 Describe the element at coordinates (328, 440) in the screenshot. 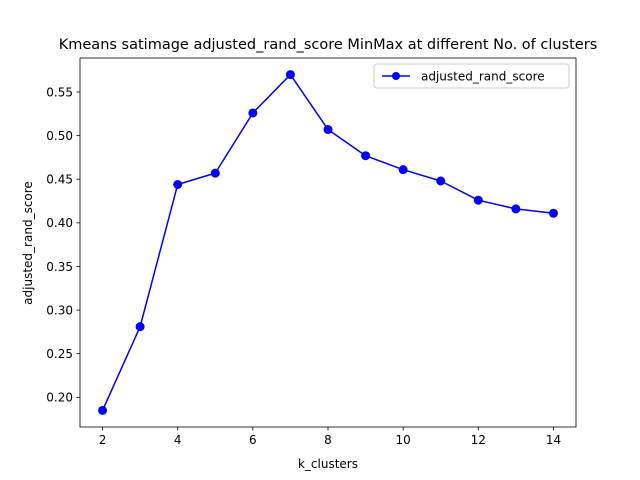

I see `x-tick-label: 8` at that location.